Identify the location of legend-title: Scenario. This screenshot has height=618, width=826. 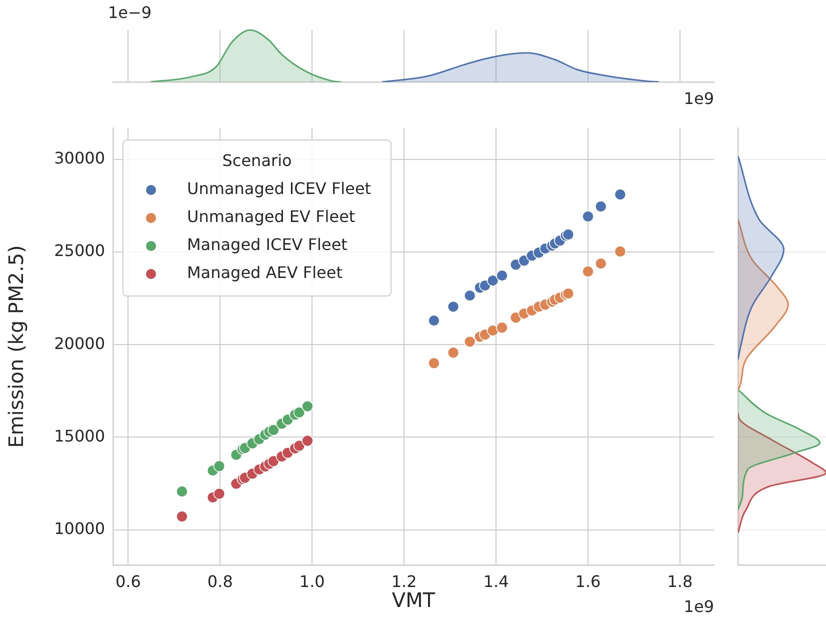
(257, 160).